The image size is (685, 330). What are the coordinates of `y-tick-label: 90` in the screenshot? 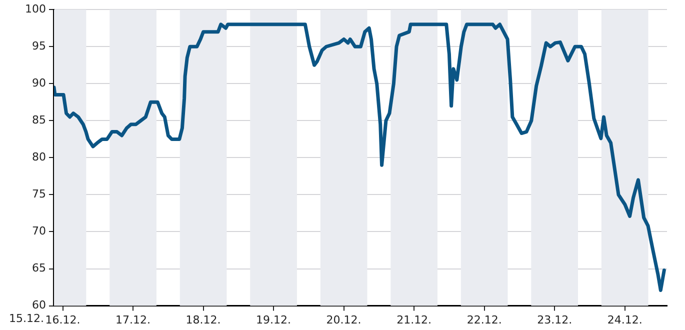 It's located at (39, 83).